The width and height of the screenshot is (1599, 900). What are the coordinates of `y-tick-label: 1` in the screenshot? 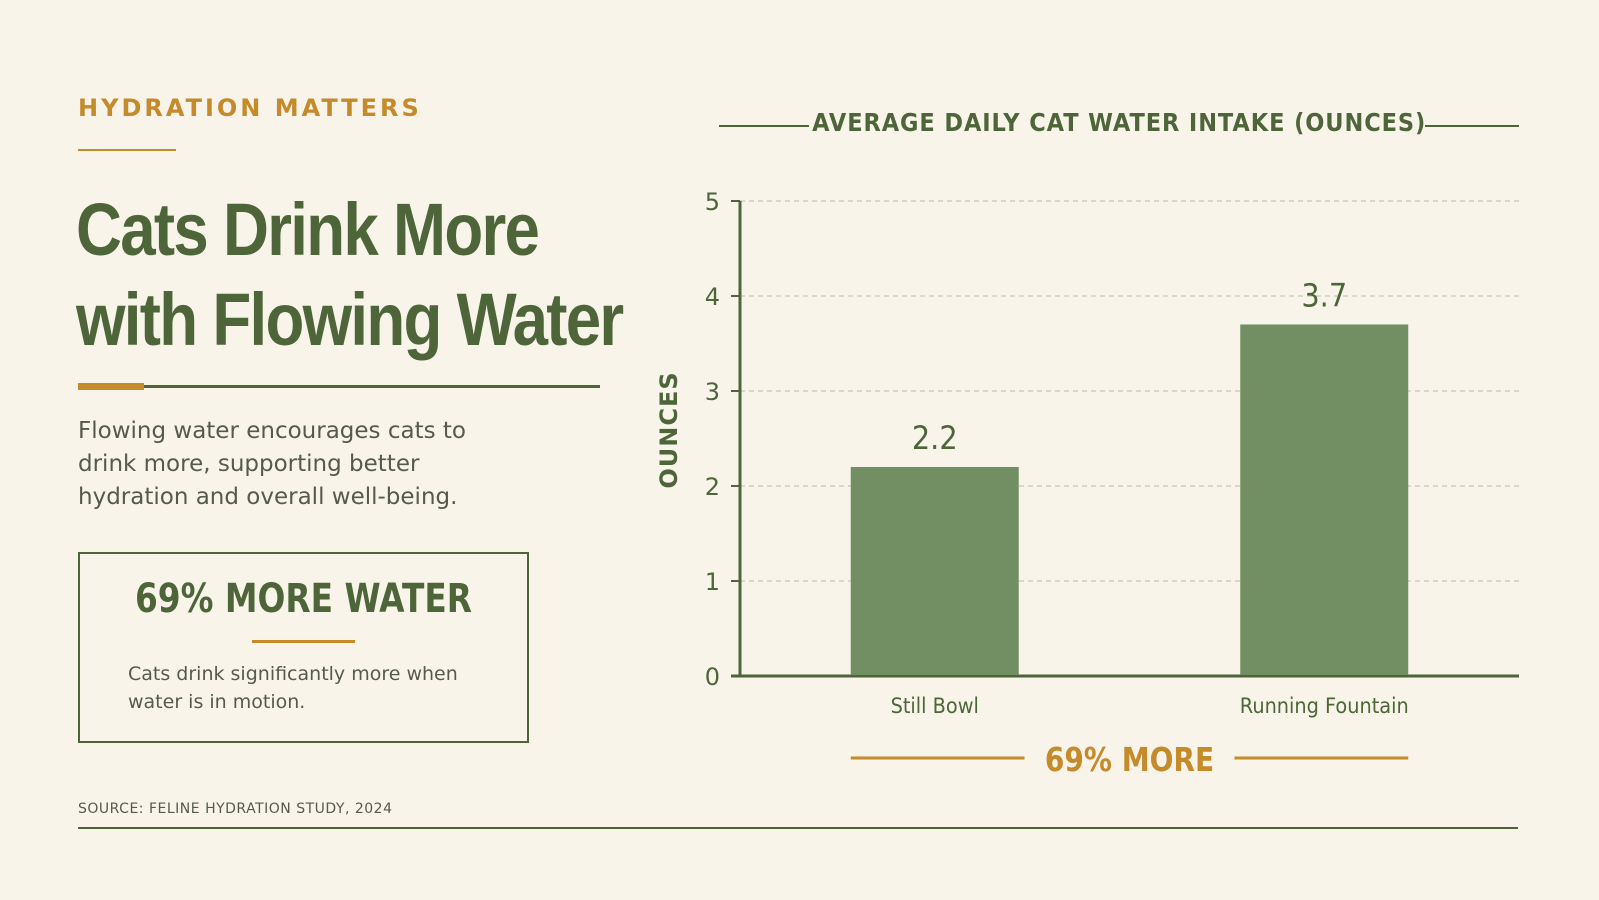 It's located at (712, 582).